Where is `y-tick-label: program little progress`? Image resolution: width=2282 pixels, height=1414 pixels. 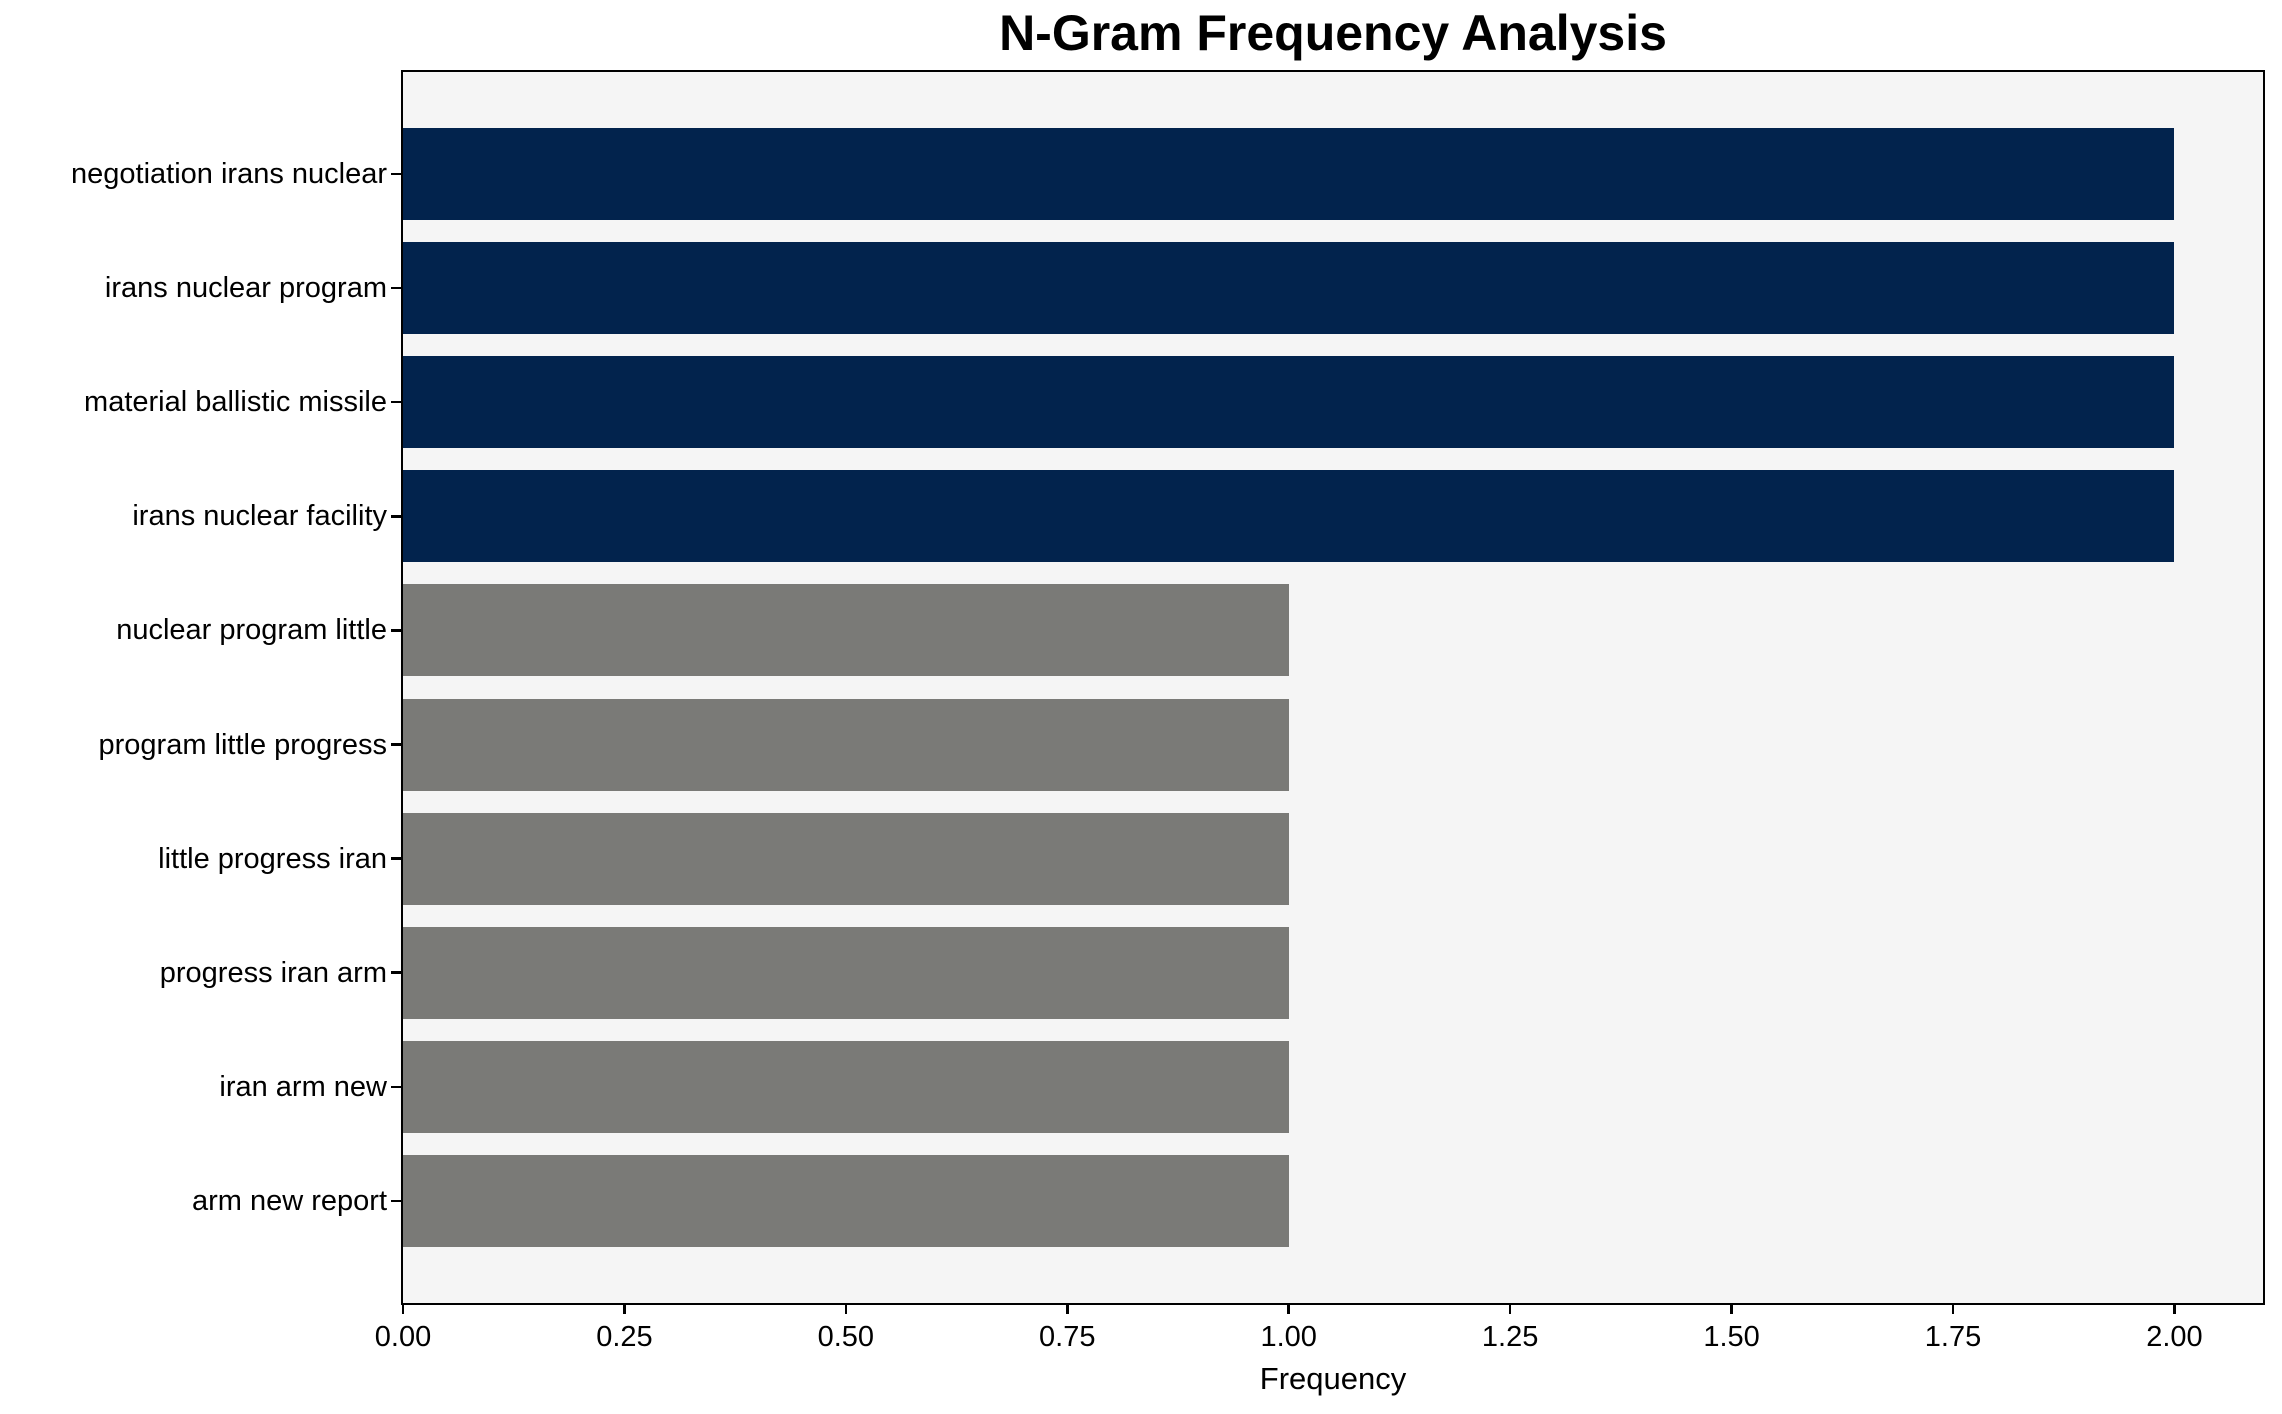 y-tick-label: program little progress is located at coordinates (243, 744).